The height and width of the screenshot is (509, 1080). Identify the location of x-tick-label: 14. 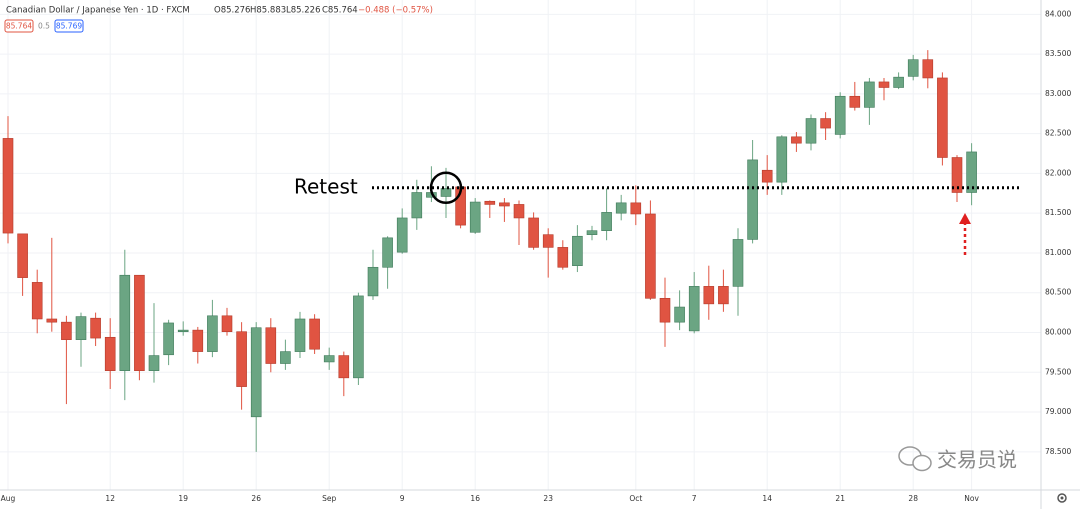
(767, 498).